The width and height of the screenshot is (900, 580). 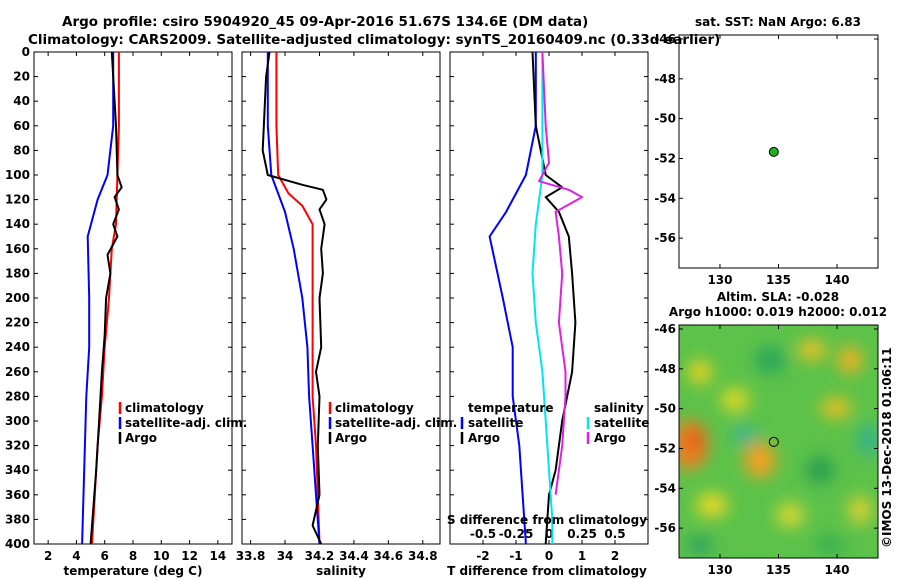 I want to click on series-line-temperature-argo, so click(x=554, y=298).